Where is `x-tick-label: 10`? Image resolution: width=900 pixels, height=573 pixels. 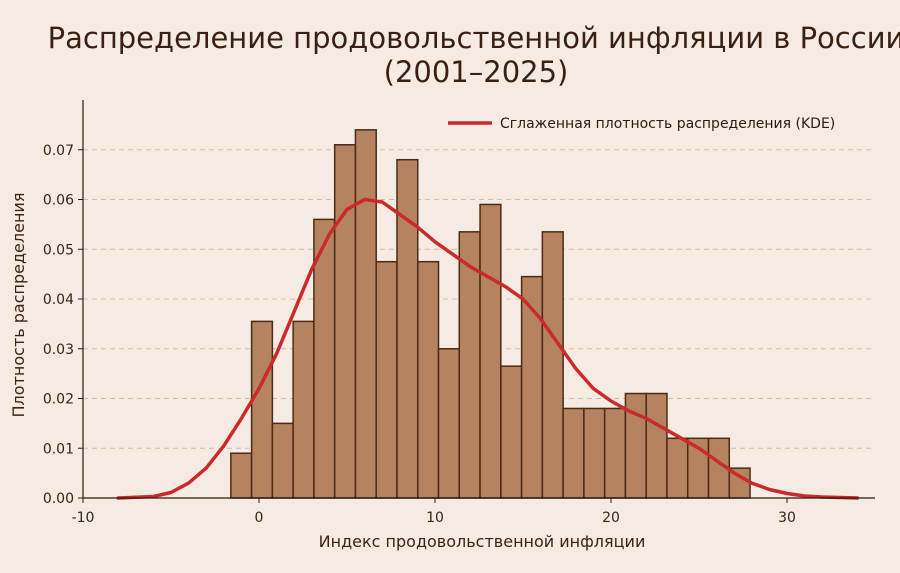
x-tick-label: 10 is located at coordinates (435, 518).